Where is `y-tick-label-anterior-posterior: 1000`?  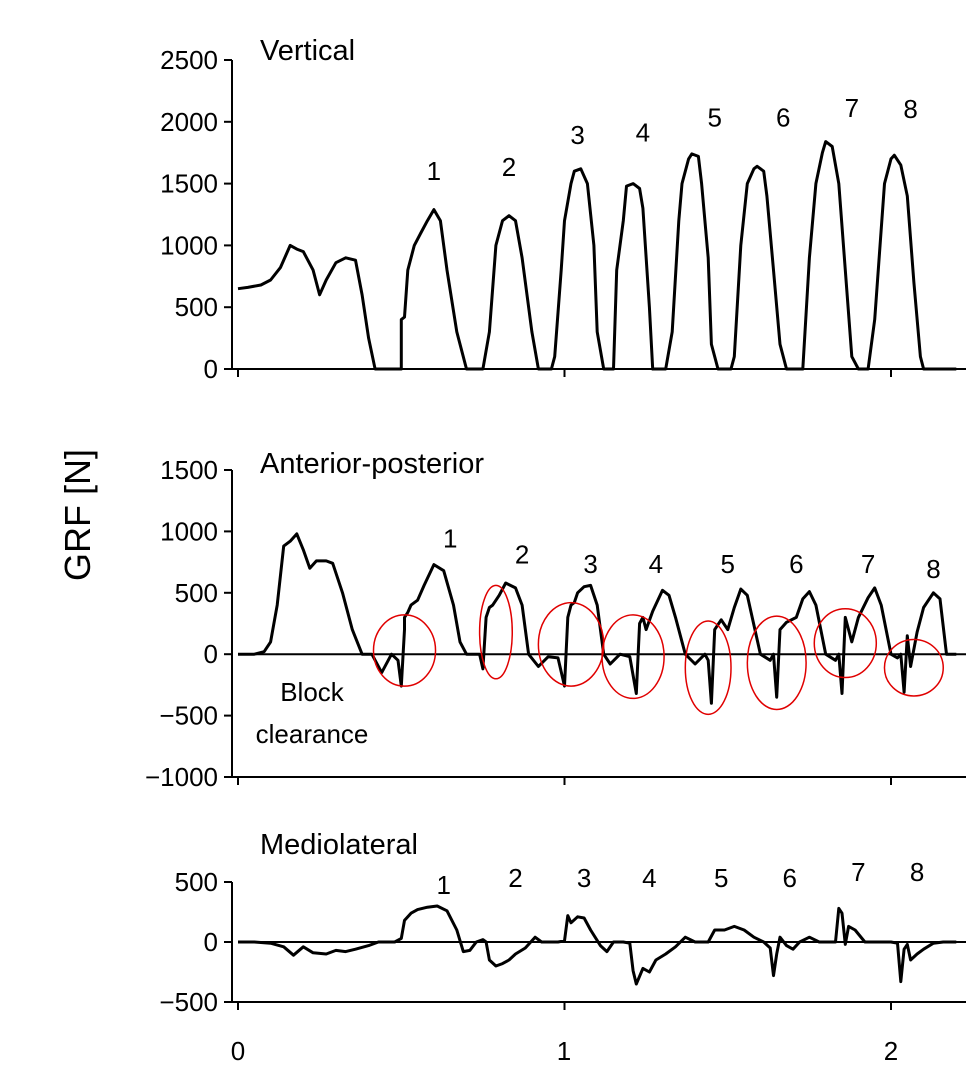 y-tick-label-anterior-posterior: 1000 is located at coordinates (189, 531).